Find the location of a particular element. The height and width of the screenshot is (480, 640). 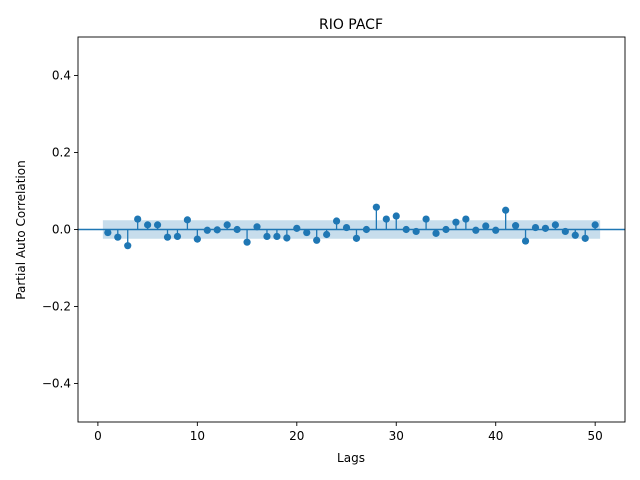

y-tick-label: −0.4 is located at coordinates (56, 384).